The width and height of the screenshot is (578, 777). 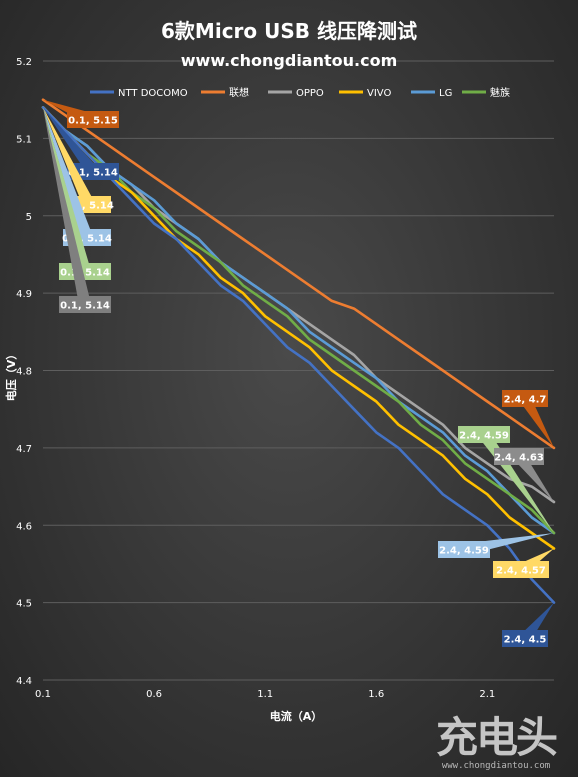 What do you see at coordinates (24, 604) in the screenshot?
I see `y-tick-label: 4.5` at bounding box center [24, 604].